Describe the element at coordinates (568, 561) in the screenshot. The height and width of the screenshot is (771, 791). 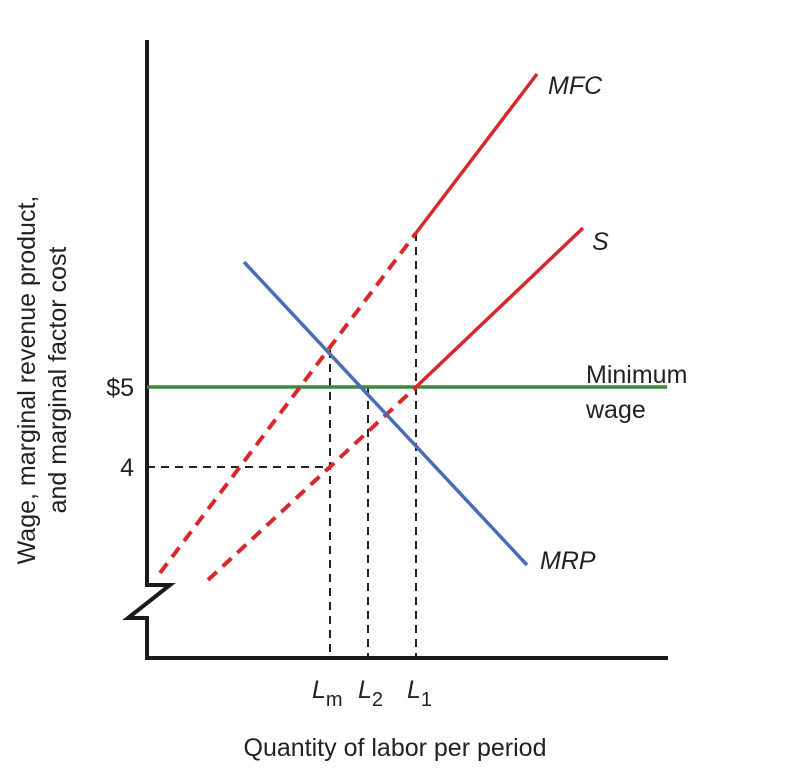
I see `mrp-label: MRP` at that location.